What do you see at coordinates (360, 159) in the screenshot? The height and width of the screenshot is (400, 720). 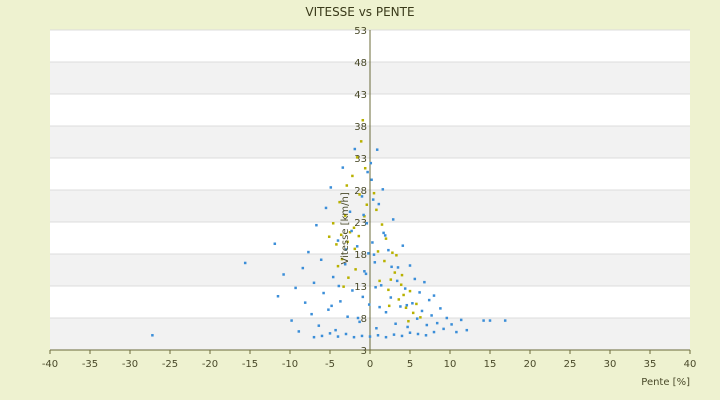 I see `y-tick-label: 33` at bounding box center [360, 159].